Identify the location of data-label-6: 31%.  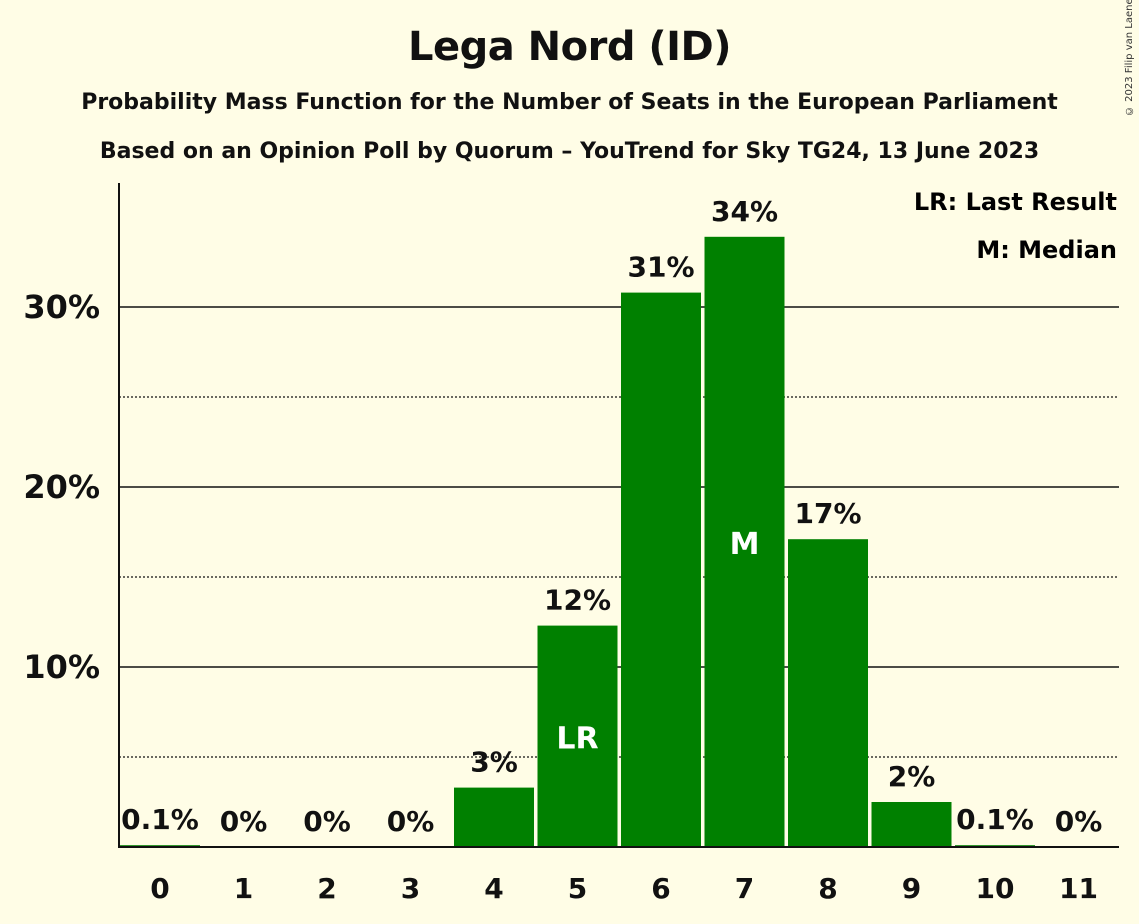
(660, 267).